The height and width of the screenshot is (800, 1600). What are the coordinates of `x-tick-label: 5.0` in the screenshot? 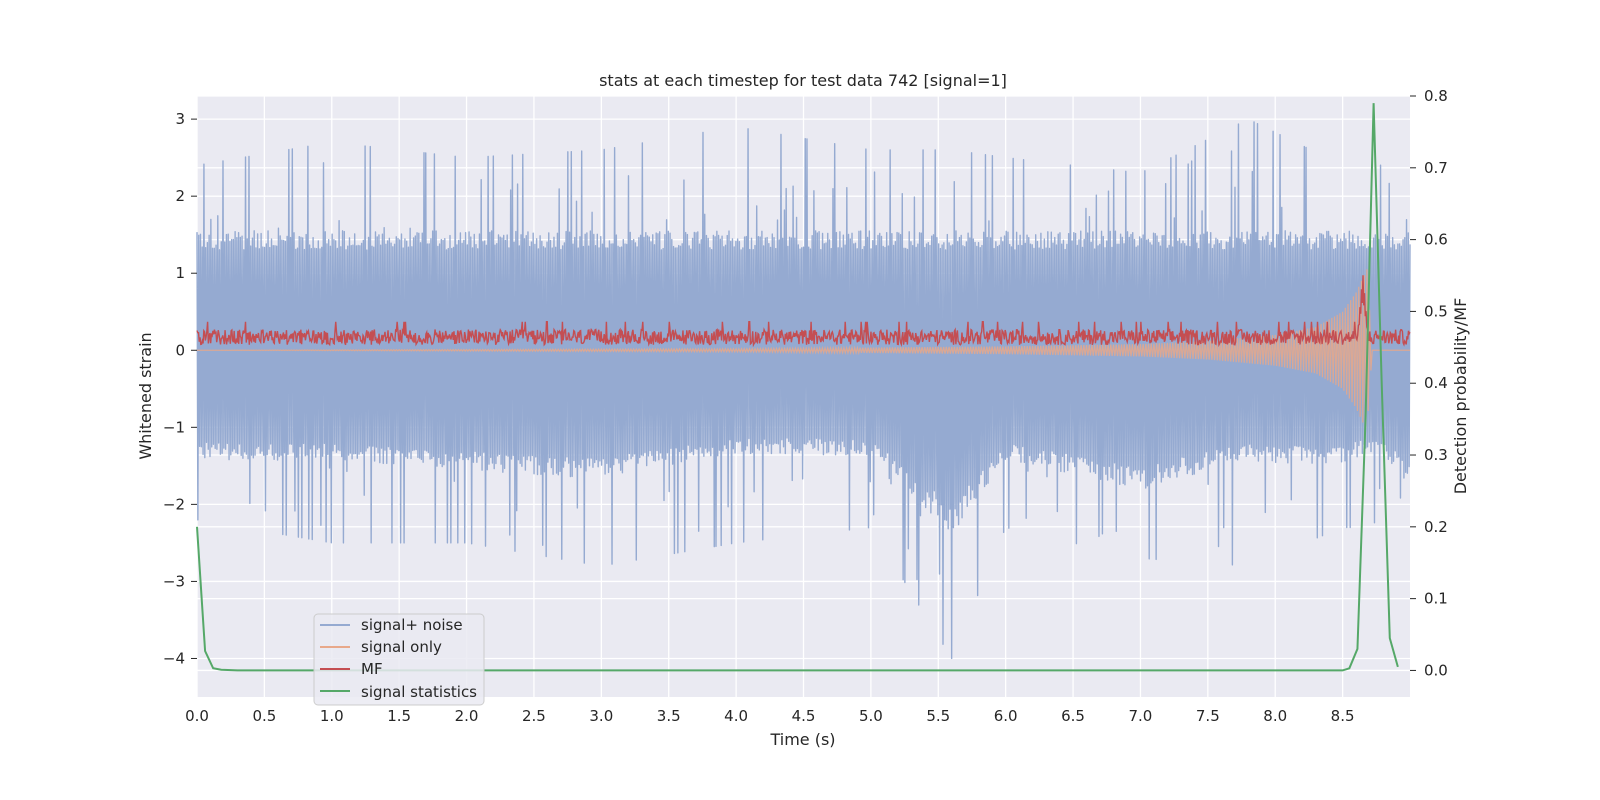 It's located at (871, 716).